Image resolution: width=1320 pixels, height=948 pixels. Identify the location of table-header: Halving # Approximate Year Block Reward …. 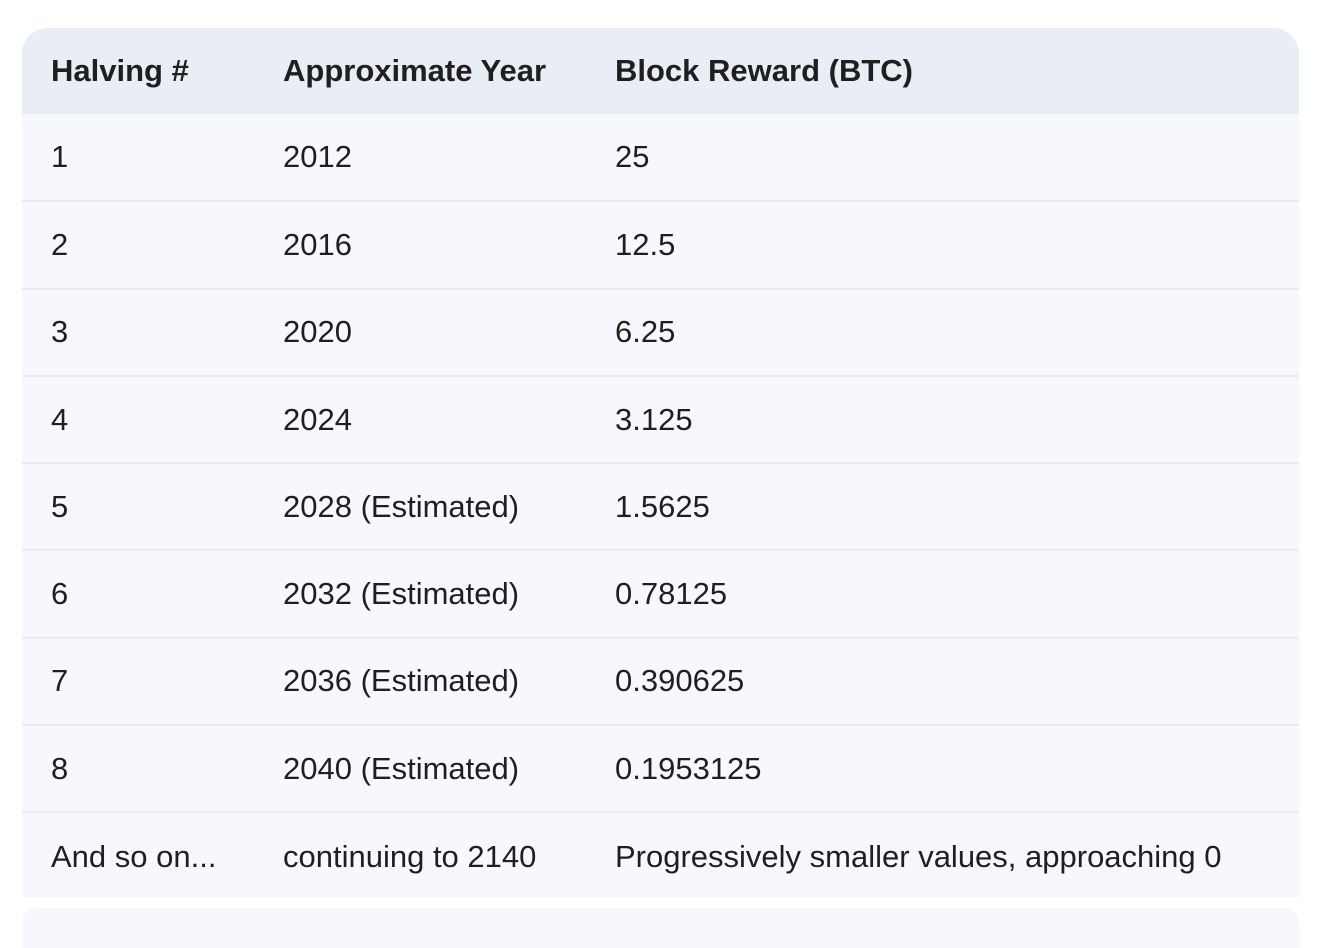
(660, 71).